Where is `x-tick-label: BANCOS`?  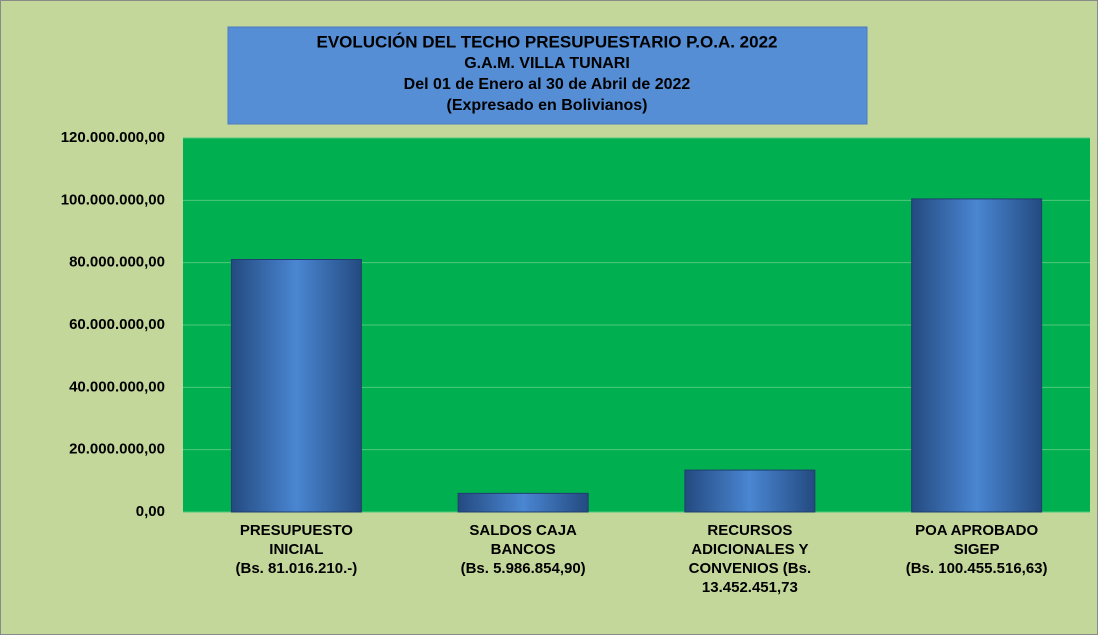
x-tick-label: BANCOS is located at coordinates (523, 549).